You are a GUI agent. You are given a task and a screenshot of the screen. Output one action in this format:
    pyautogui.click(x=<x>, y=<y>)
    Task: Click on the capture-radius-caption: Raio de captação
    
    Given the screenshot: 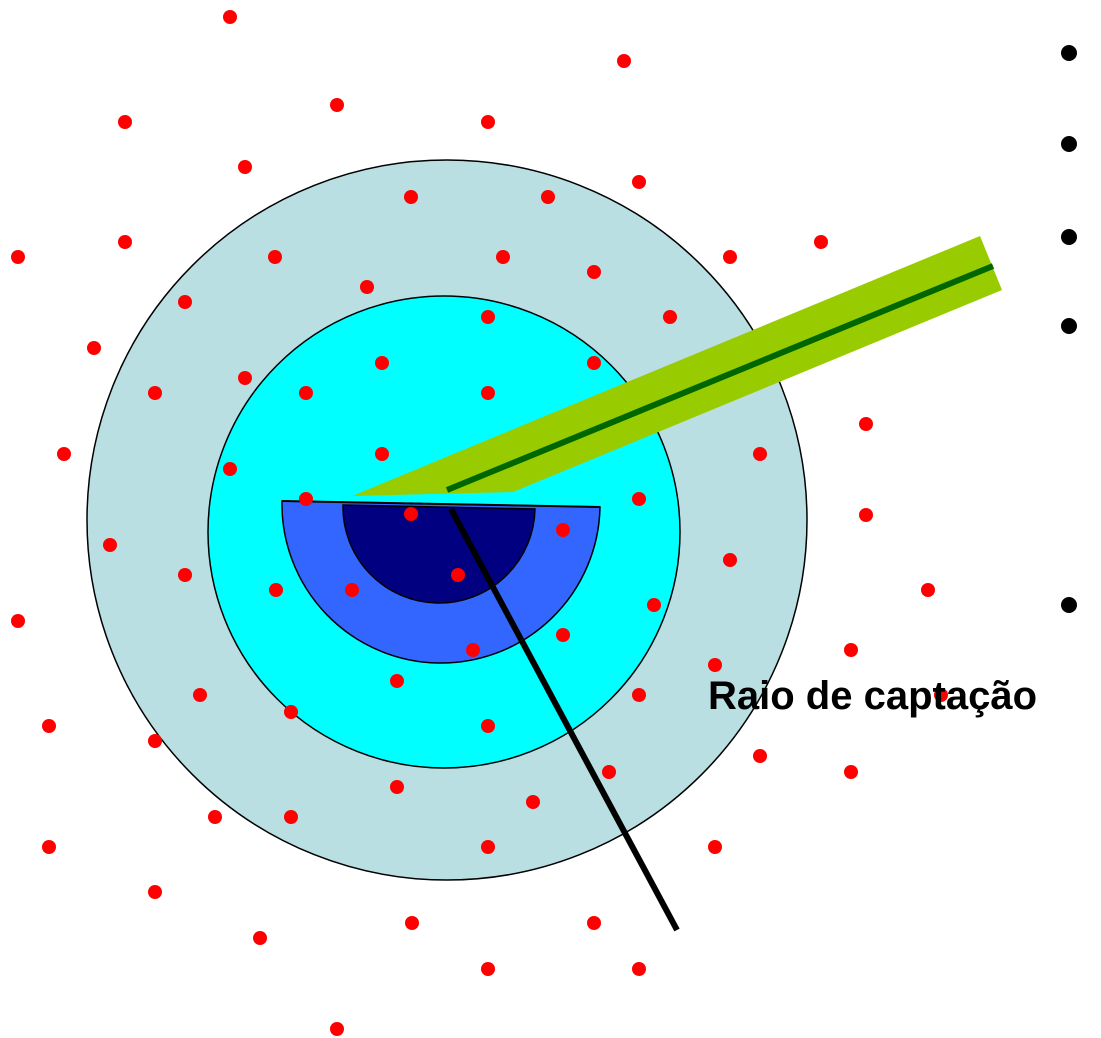 What is the action you would take?
    pyautogui.click(x=873, y=696)
    